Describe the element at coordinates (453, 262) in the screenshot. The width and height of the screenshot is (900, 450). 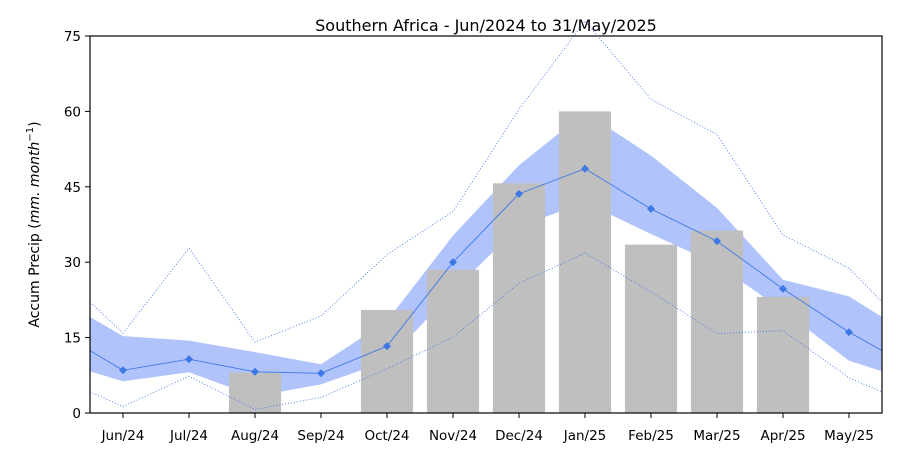
I see `mean-marker-Nov/24` at that location.